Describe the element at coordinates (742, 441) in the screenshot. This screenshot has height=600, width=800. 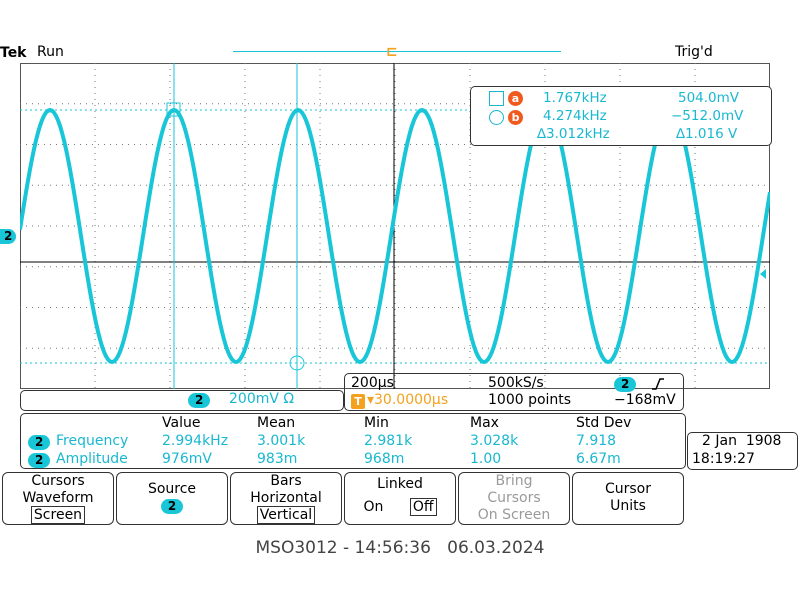
I see `date: 2 Jan 1908` at that location.